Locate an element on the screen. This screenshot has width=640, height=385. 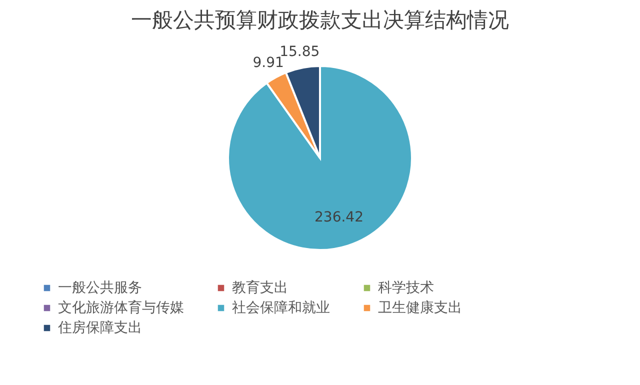
legend-label: 教育支出 is located at coordinates (260, 287).